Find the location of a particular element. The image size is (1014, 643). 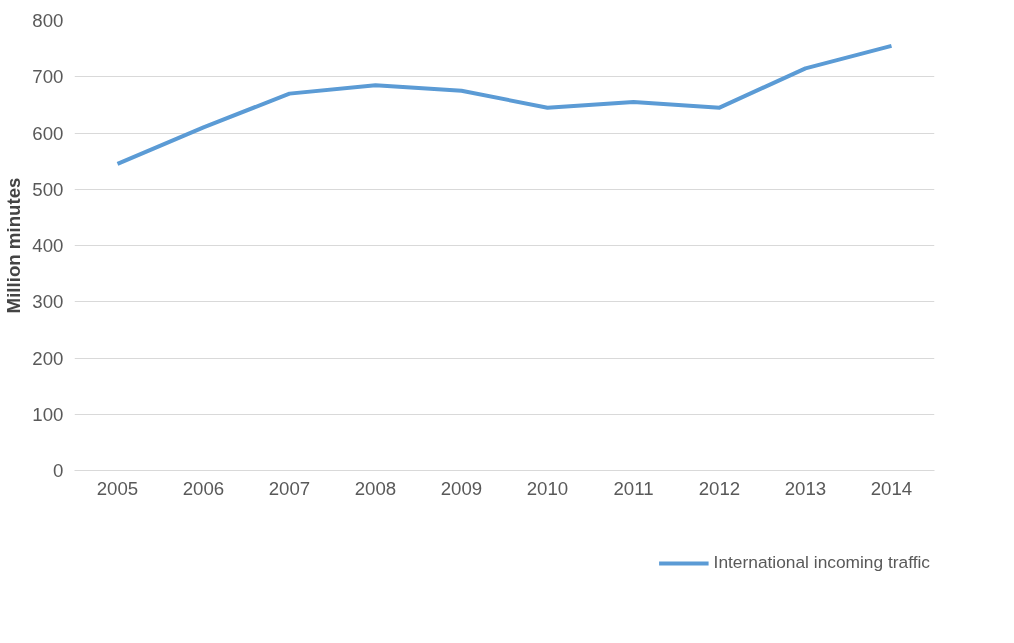

y-tick-label: 100 is located at coordinates (48, 414).